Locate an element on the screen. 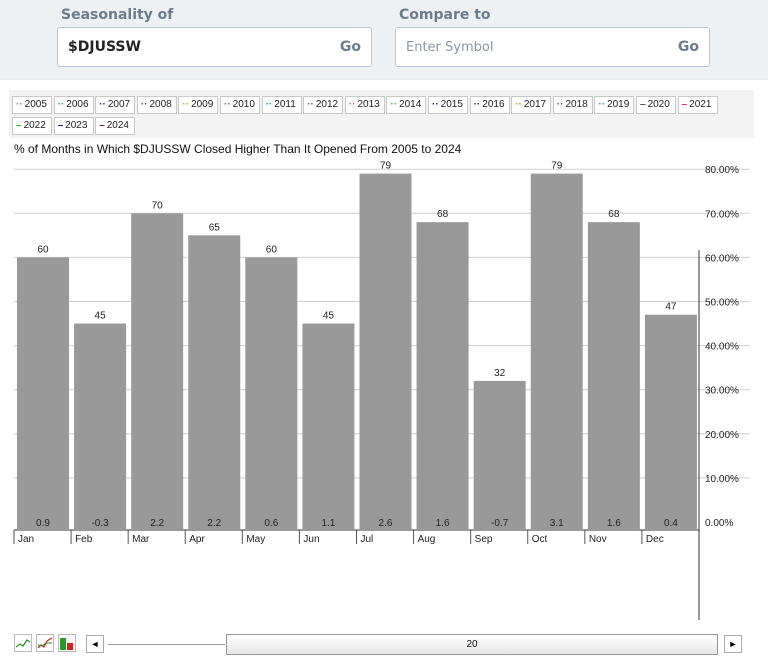  range-slider: 20 is located at coordinates (472, 644).